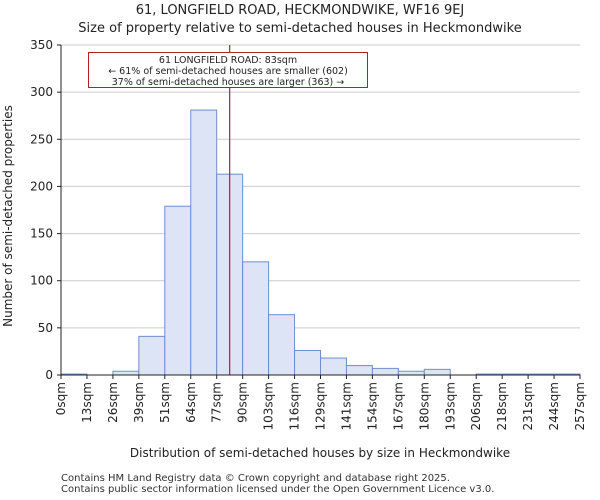 This screenshot has height=500, width=600. Describe the element at coordinates (243, 402) in the screenshot. I see `x-tick-label: 90sqm` at that location.